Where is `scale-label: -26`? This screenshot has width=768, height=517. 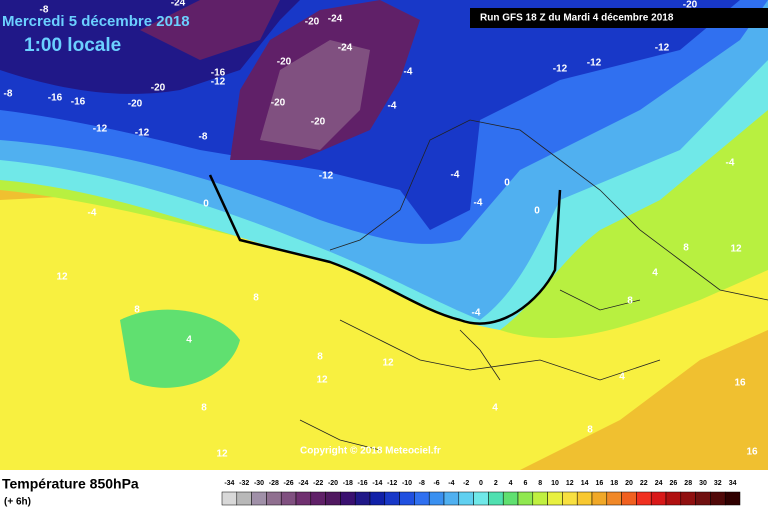
scale-label: -26 is located at coordinates (289, 483).